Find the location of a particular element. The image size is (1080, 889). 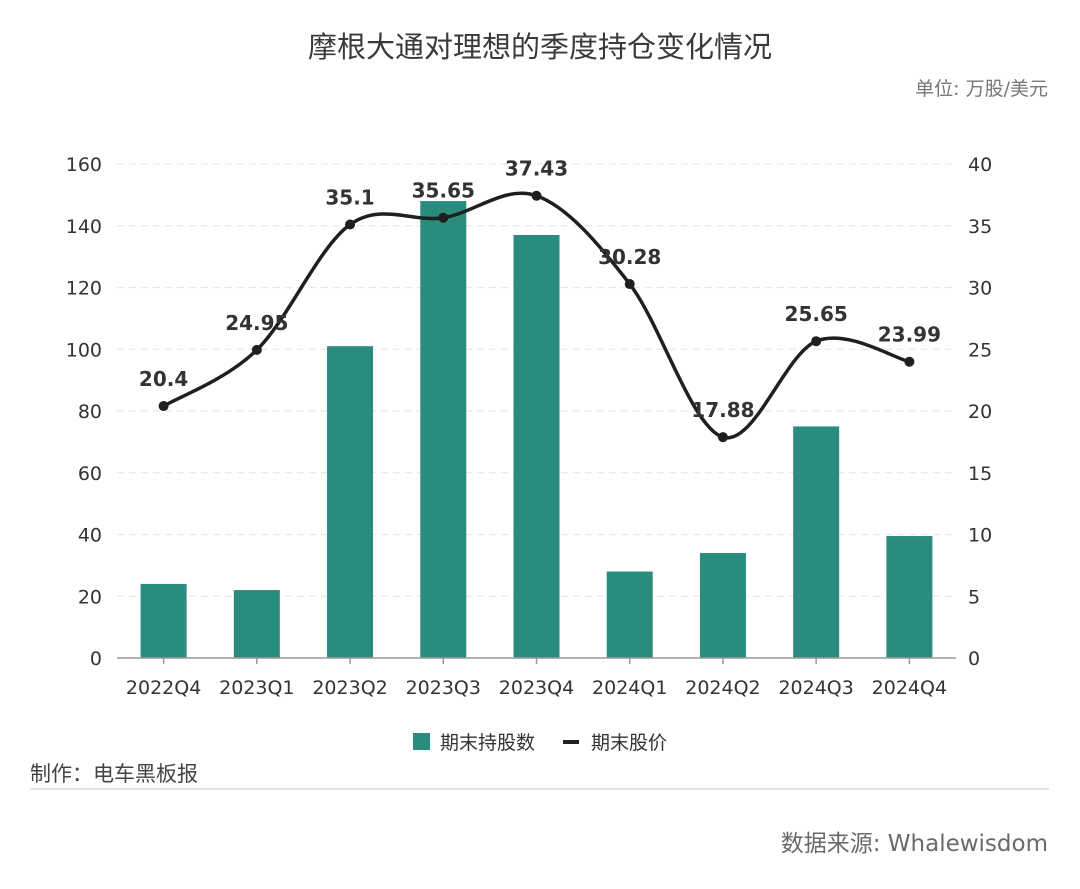

x-tick-label: 2023Q2 is located at coordinates (349, 688).